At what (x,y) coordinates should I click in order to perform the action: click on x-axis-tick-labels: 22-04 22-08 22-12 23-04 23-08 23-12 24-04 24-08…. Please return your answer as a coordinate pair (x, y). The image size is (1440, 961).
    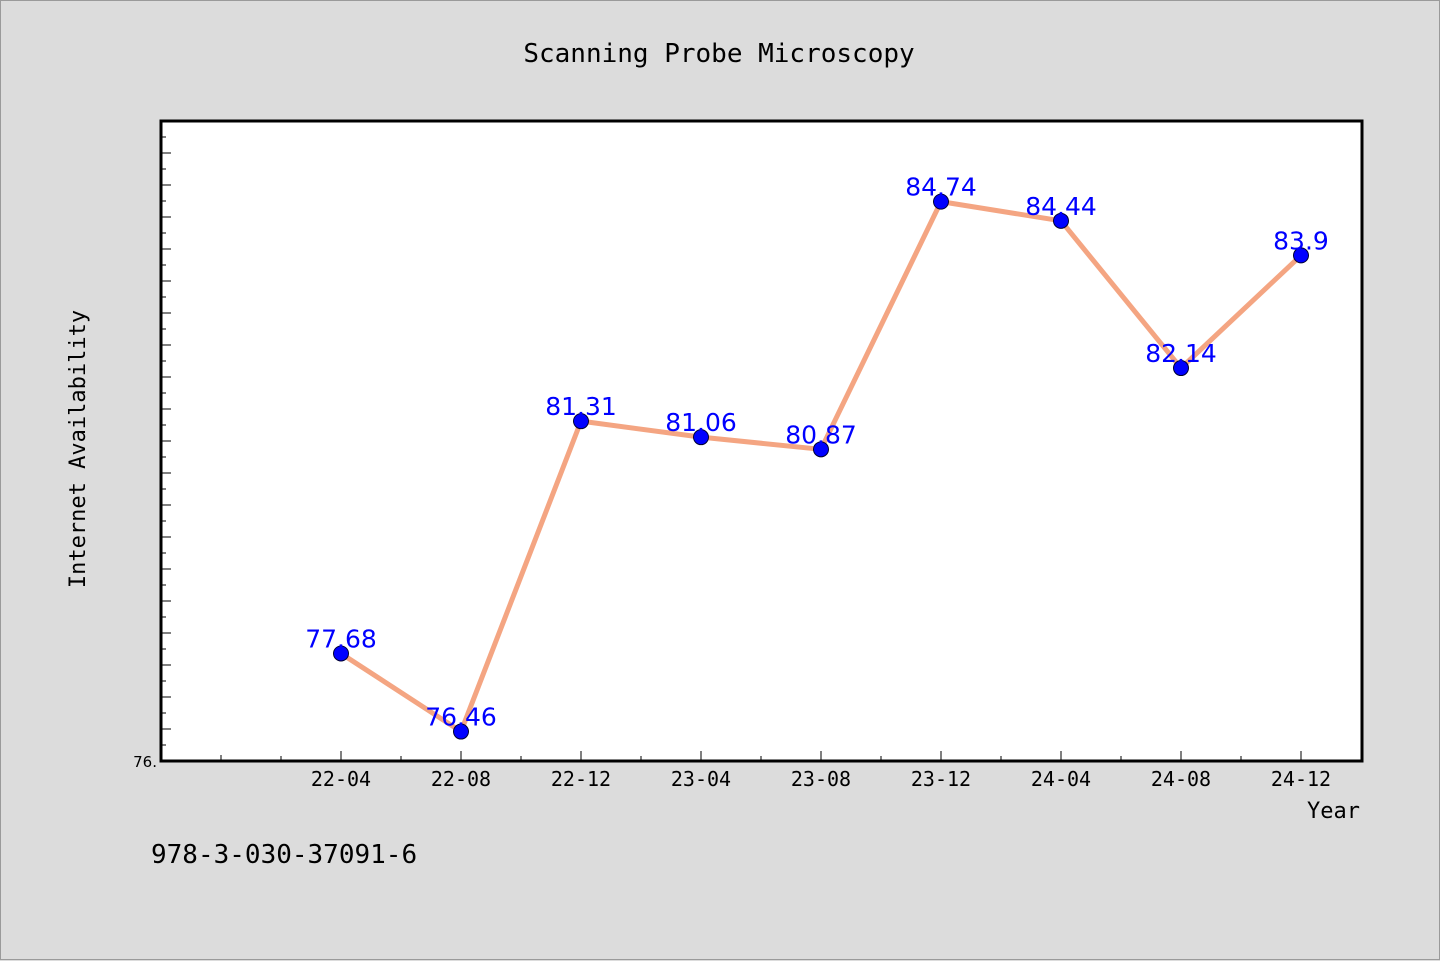
    Looking at the image, I should click on (821, 779).